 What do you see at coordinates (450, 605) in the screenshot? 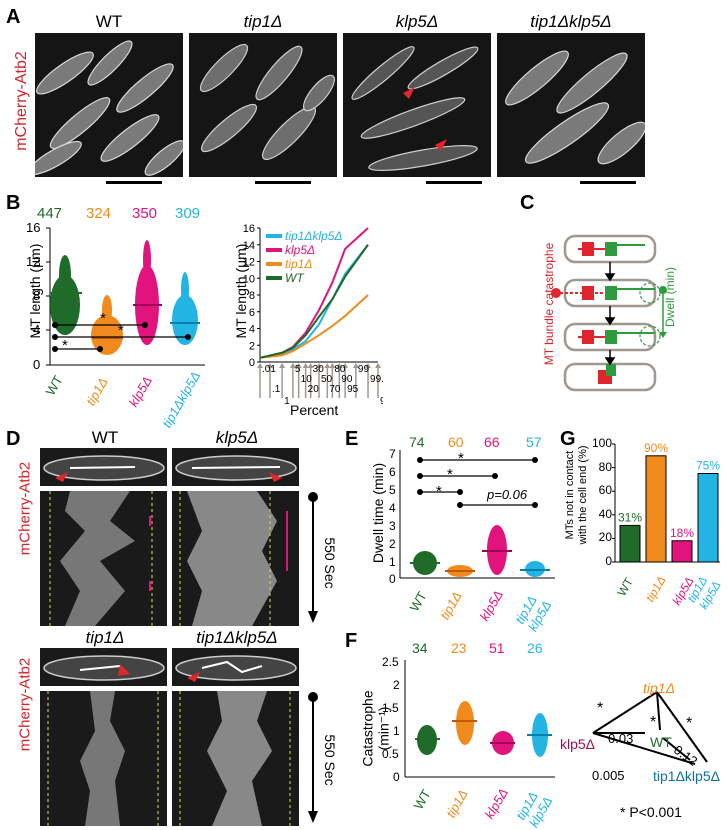
I see `e-xcat-tip1: tip1Δ` at bounding box center [450, 605].